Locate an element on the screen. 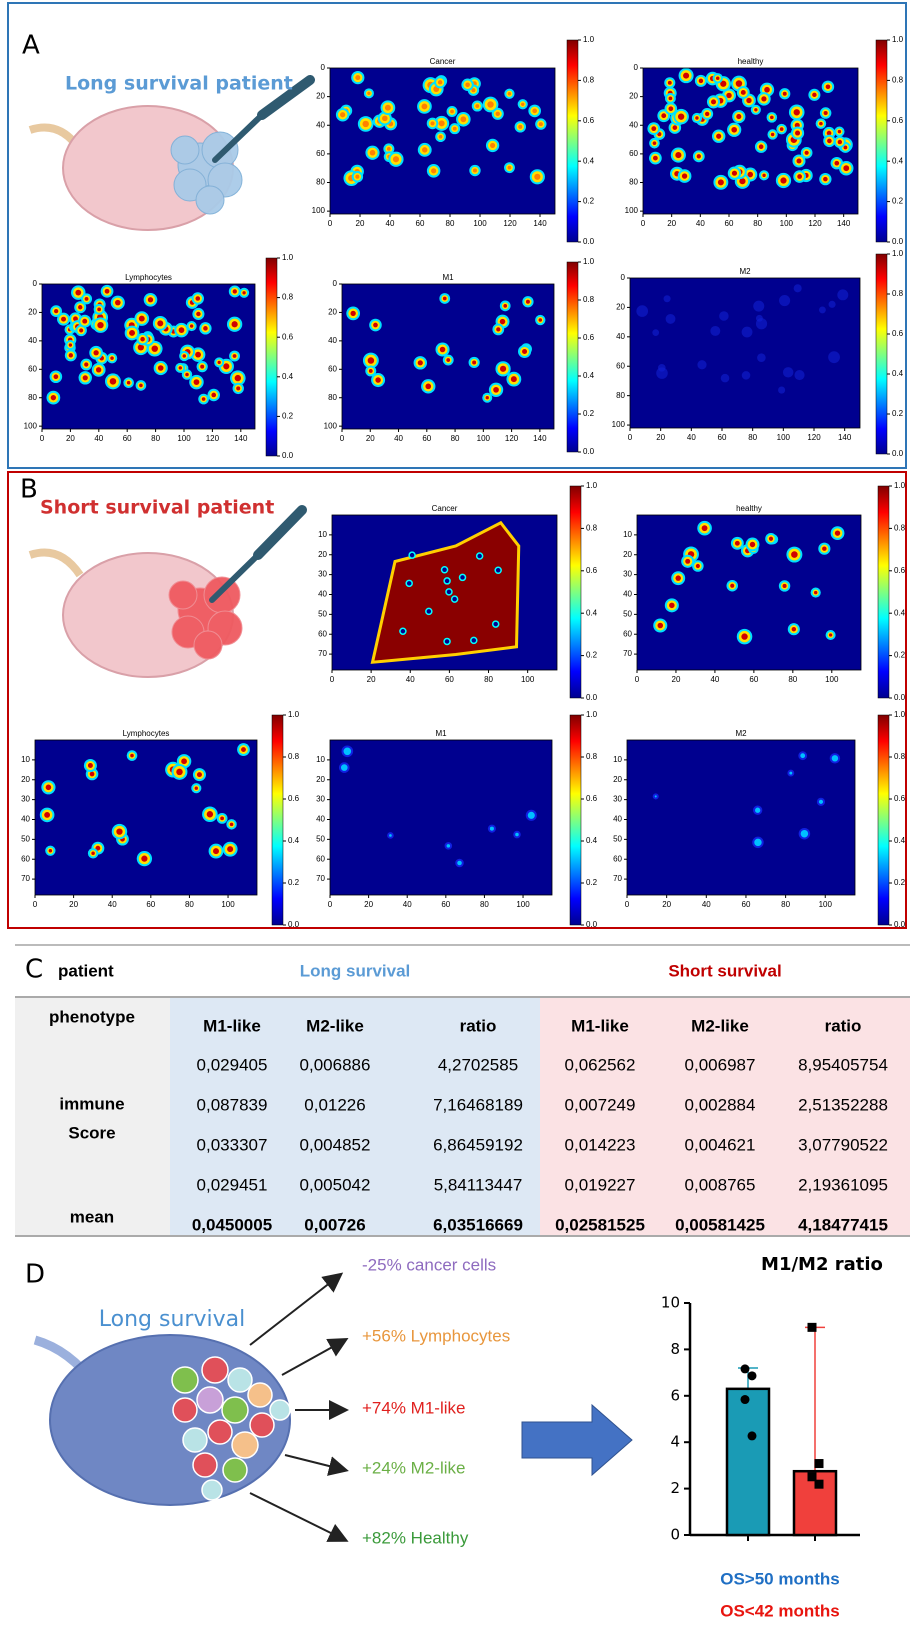  y-tick-label: 20 is located at coordinates (322, 554).